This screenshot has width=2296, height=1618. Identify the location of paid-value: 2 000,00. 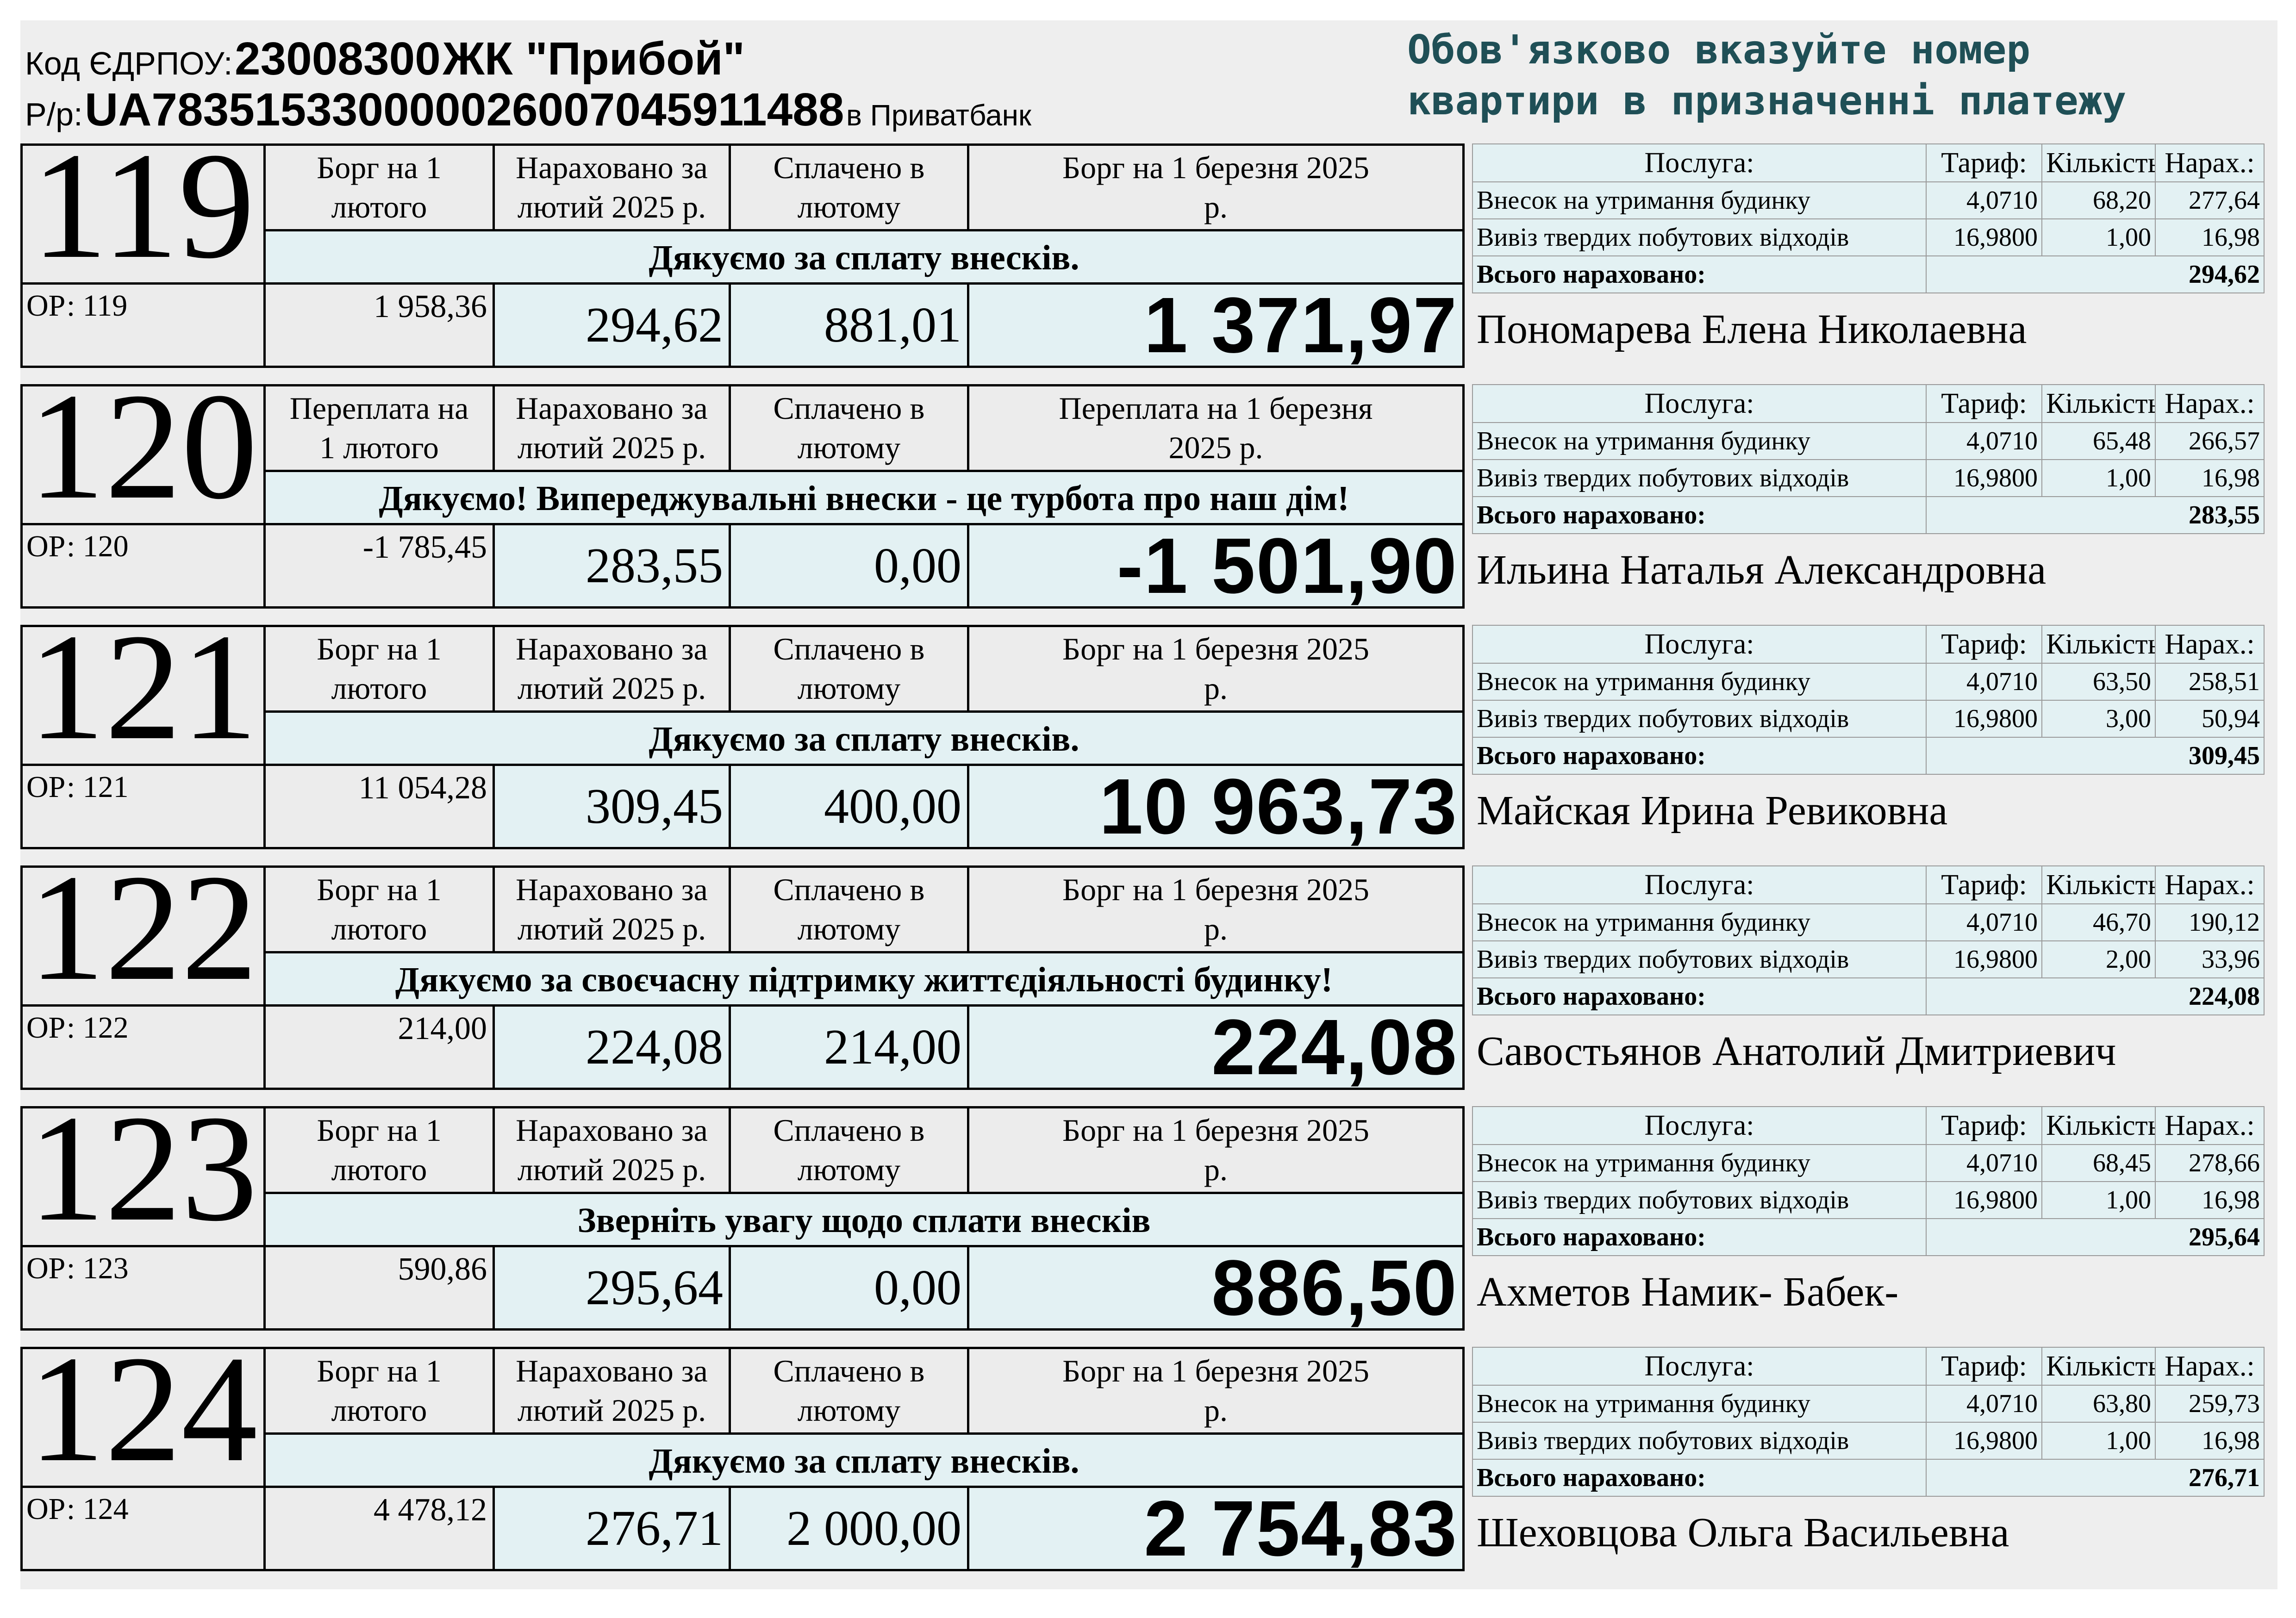
(849, 1528).